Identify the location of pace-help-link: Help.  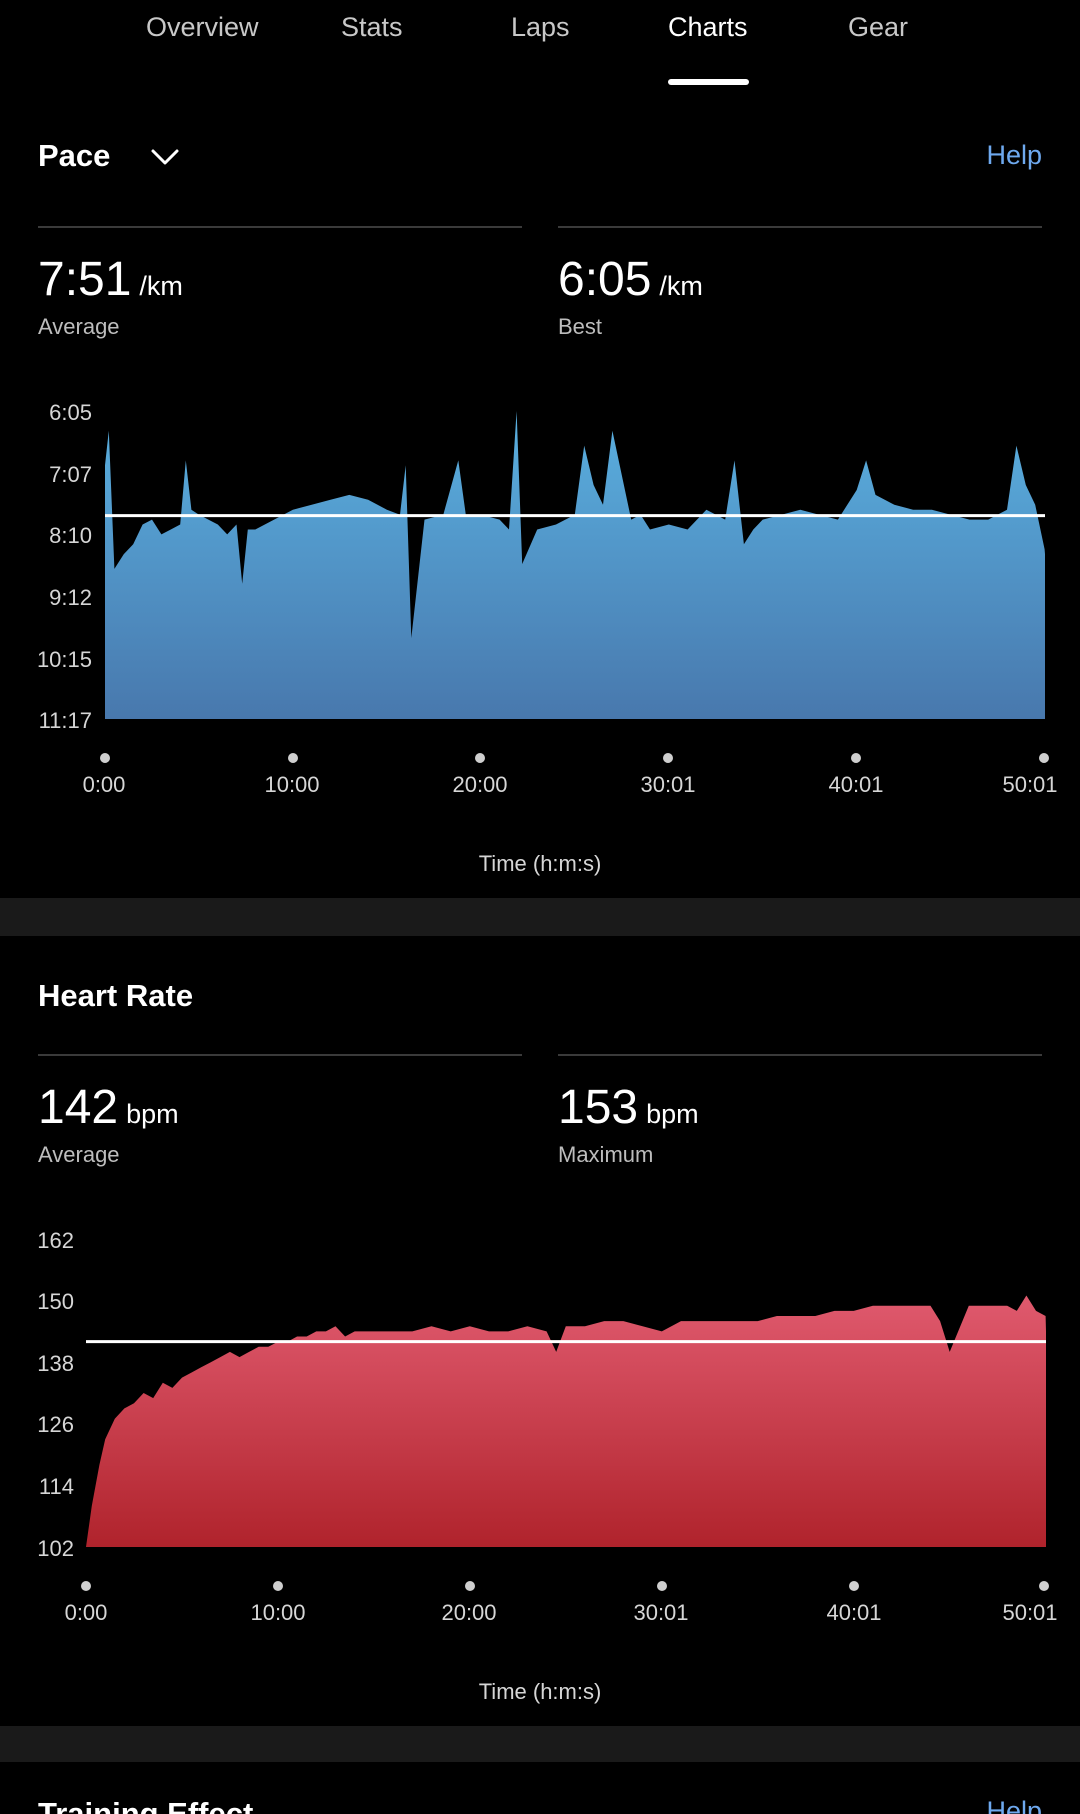
(1014, 155).